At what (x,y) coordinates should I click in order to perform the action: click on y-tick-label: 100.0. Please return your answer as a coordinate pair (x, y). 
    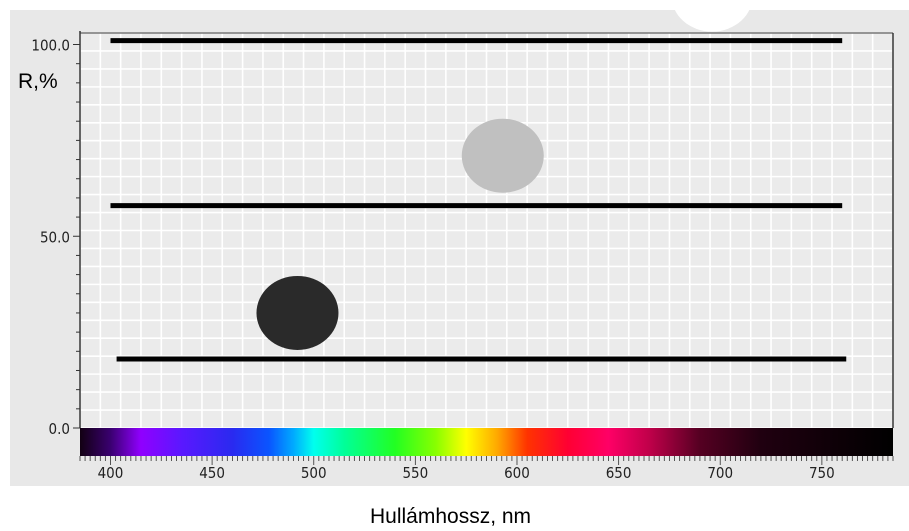
    Looking at the image, I should click on (50, 46).